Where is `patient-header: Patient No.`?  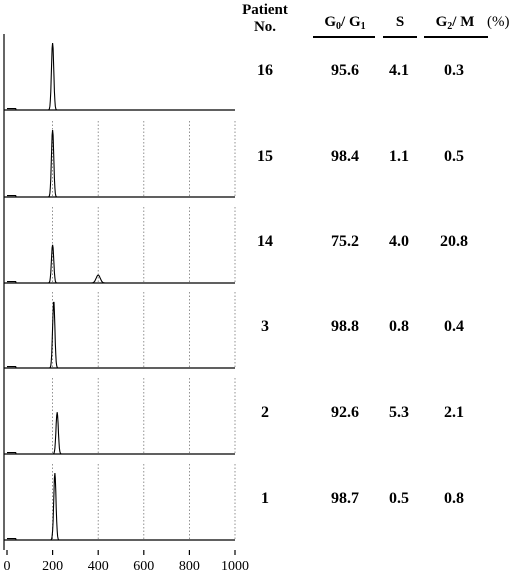 patient-header: Patient No. is located at coordinates (265, 19).